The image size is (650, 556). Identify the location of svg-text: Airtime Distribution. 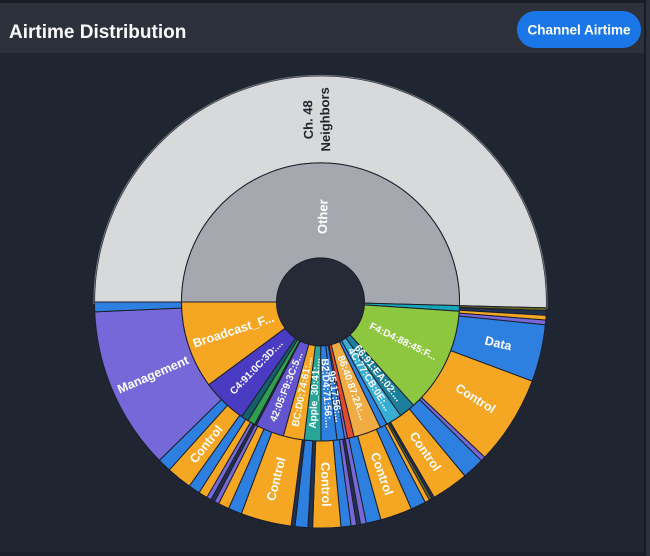
(97, 32).